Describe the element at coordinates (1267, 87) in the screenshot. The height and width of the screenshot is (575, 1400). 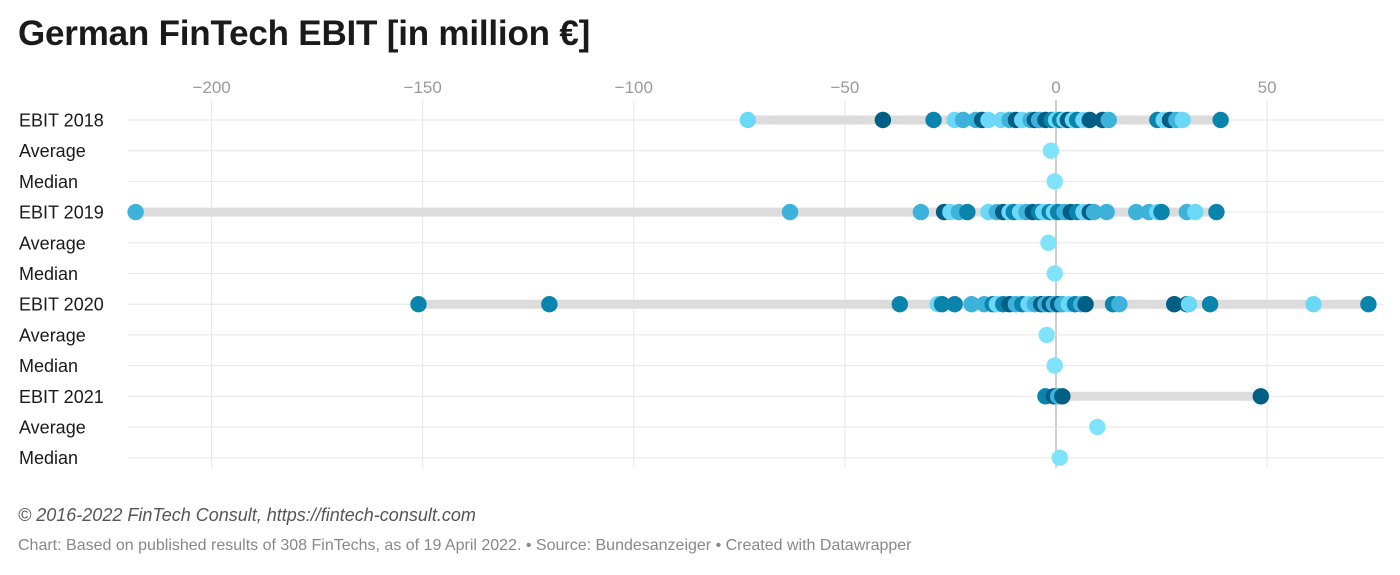
I see `x-tick-label: 50` at that location.